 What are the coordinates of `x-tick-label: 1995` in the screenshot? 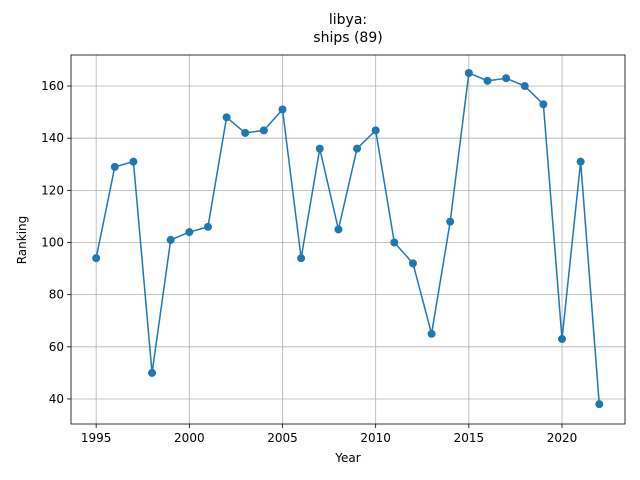 It's located at (96, 438).